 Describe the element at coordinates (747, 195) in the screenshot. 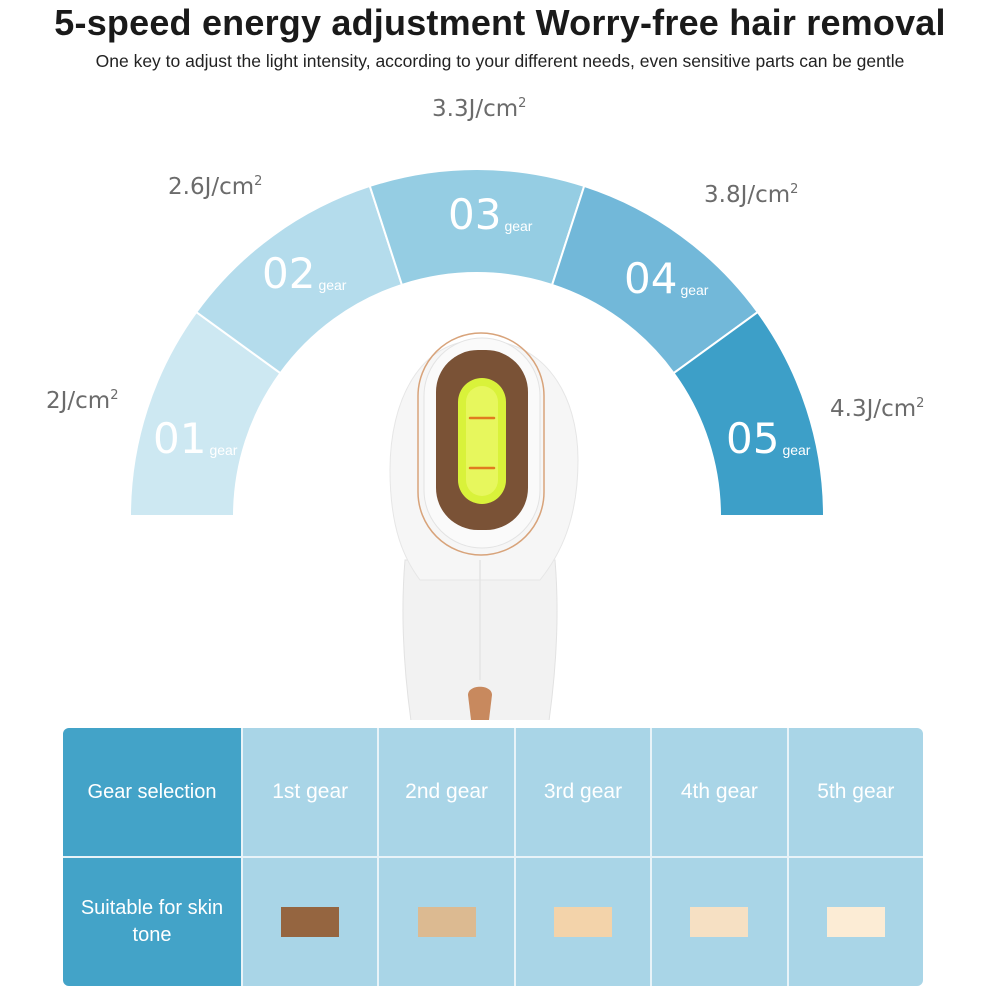

I see `energy-value: 3.8J/cm` at that location.